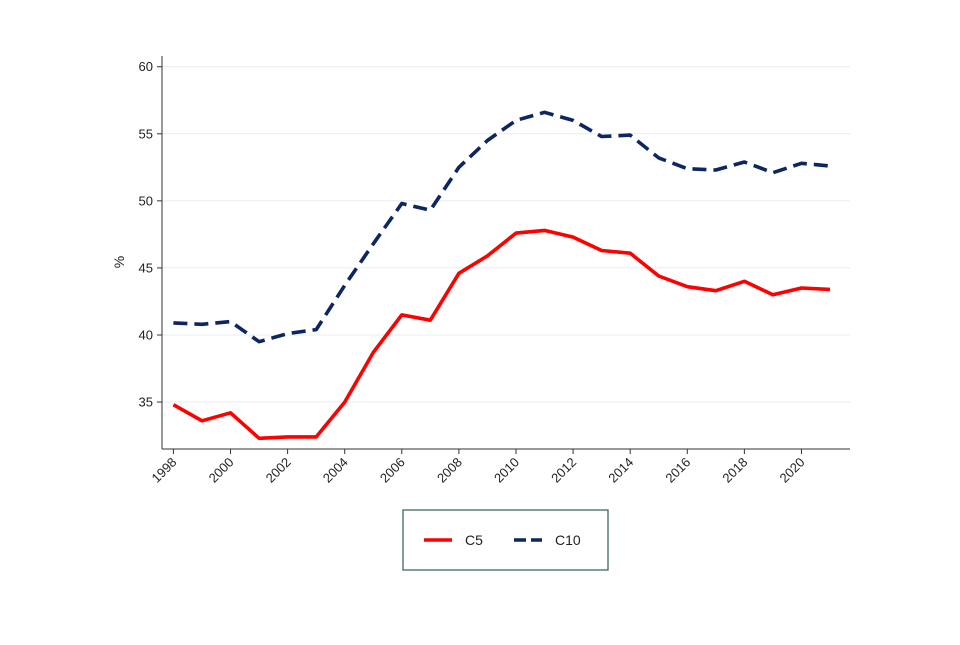 This screenshot has height=645, width=960. Describe the element at coordinates (563, 470) in the screenshot. I see `x-tick-label: 2012` at that location.